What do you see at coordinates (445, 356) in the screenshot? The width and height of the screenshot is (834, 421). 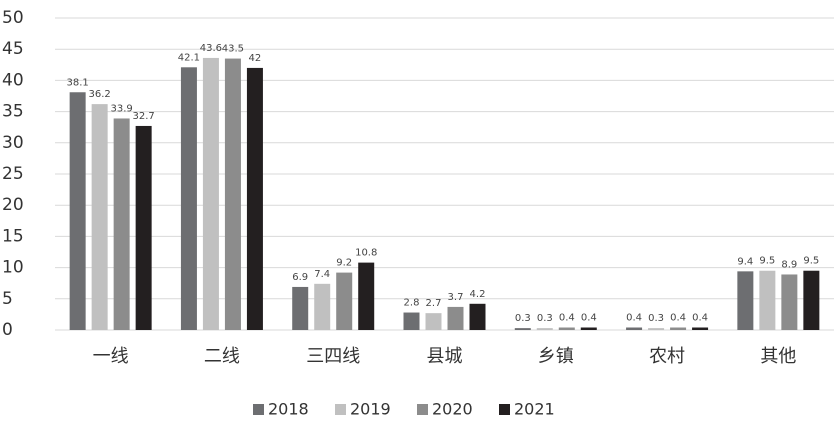 I see `x-tick-label: 县城` at bounding box center [445, 356].